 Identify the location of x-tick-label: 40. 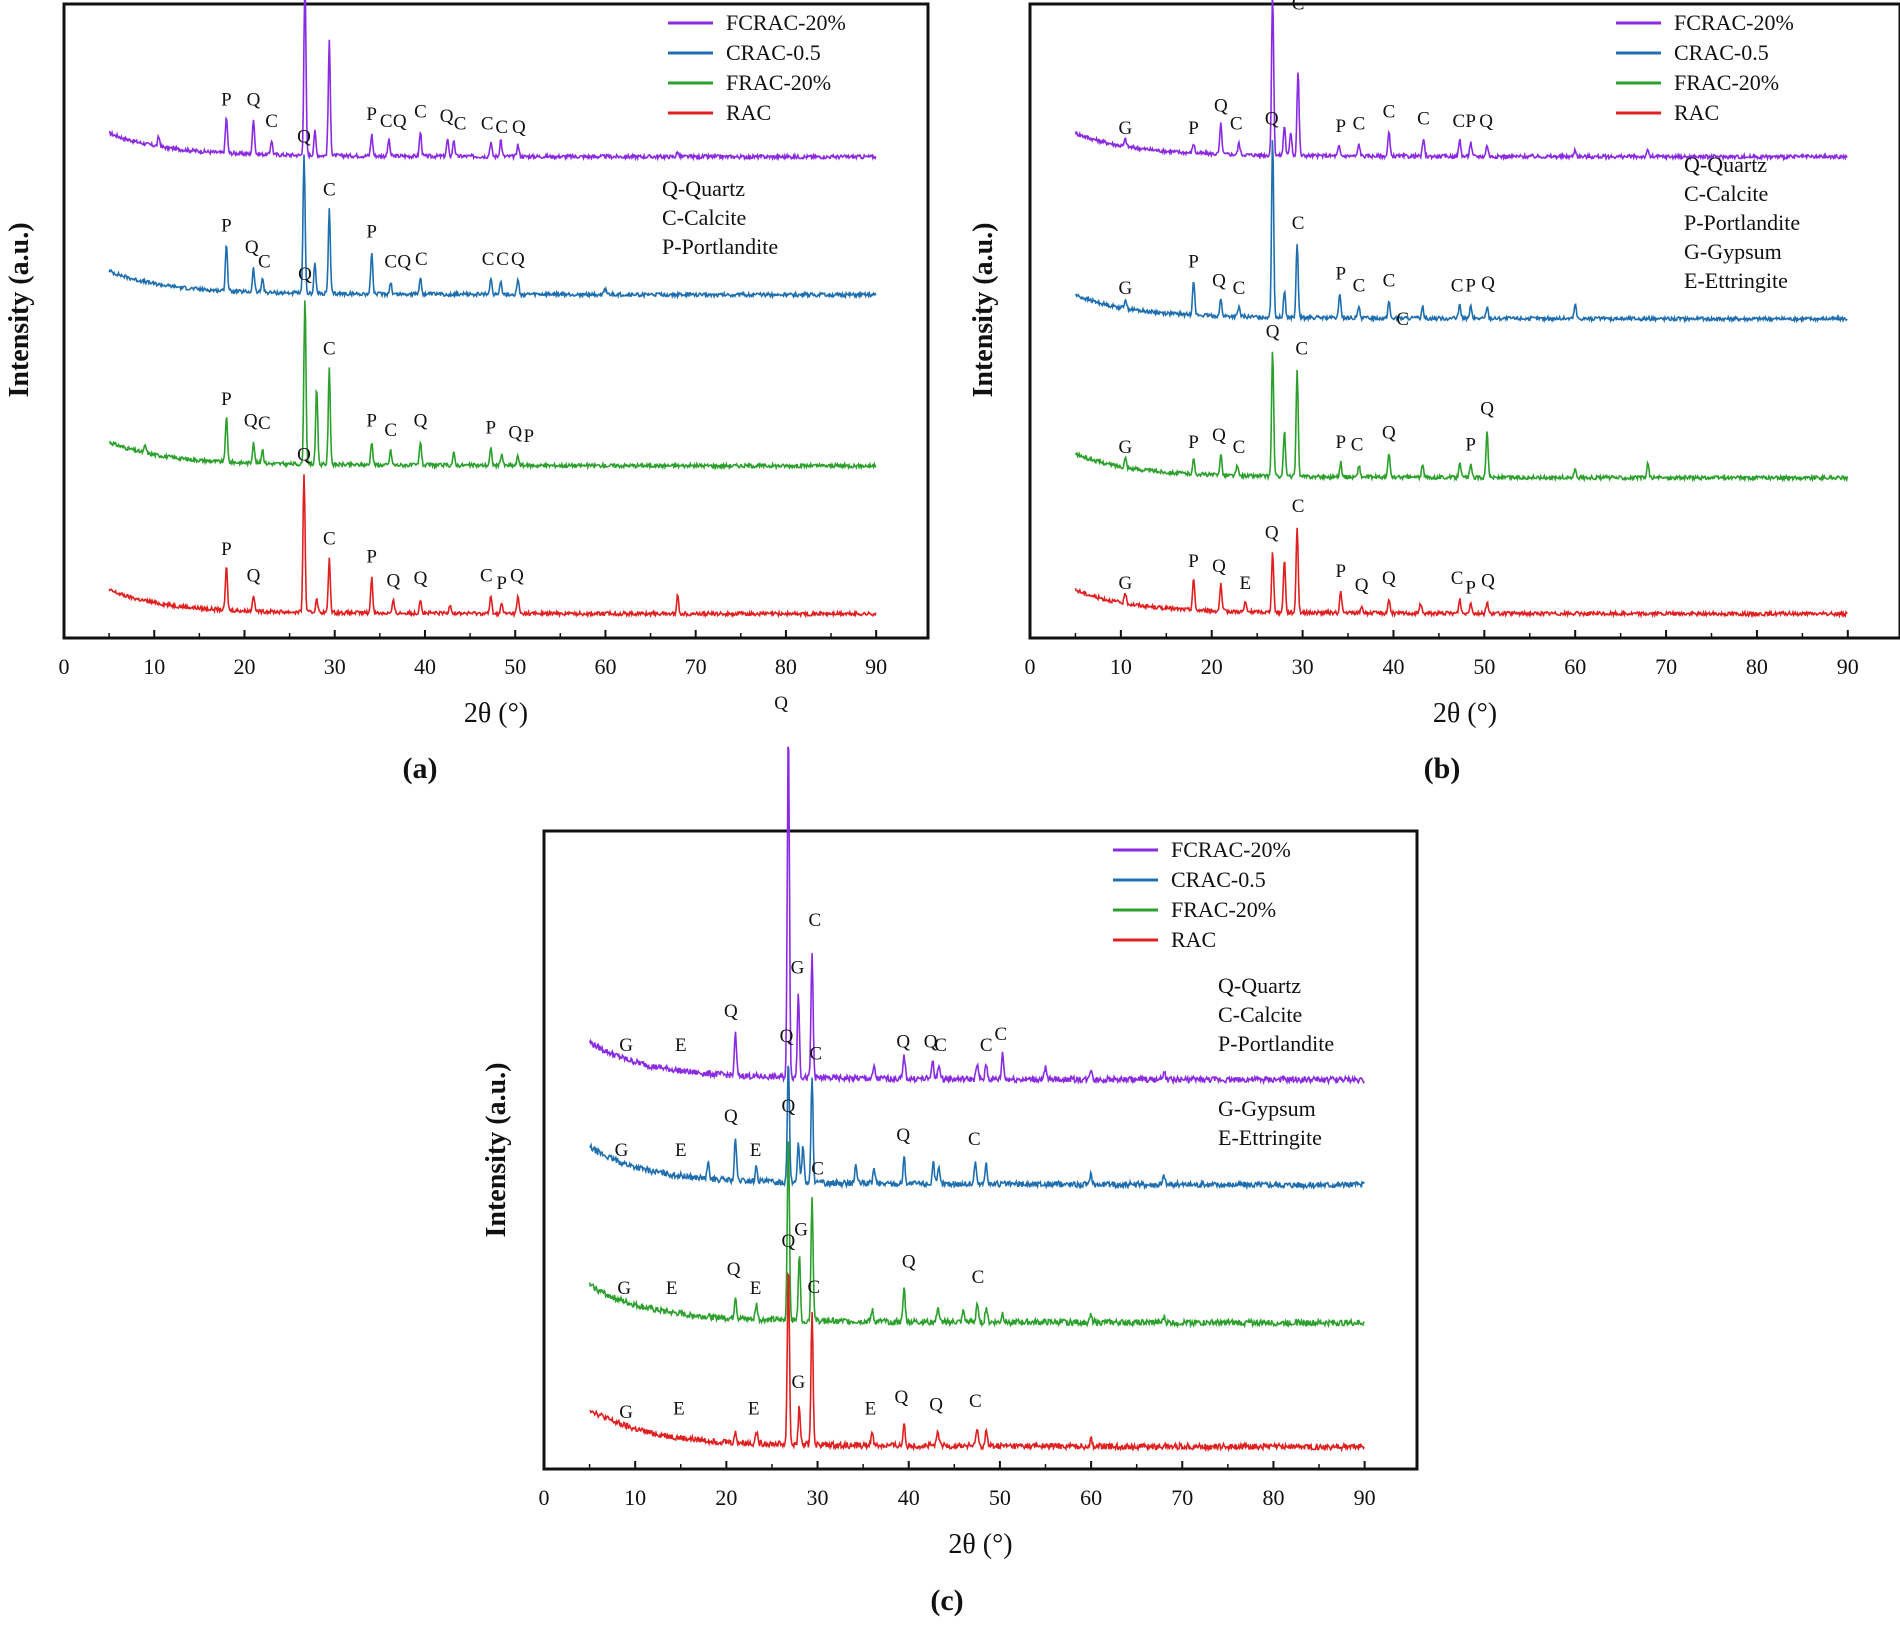
(1393, 666).